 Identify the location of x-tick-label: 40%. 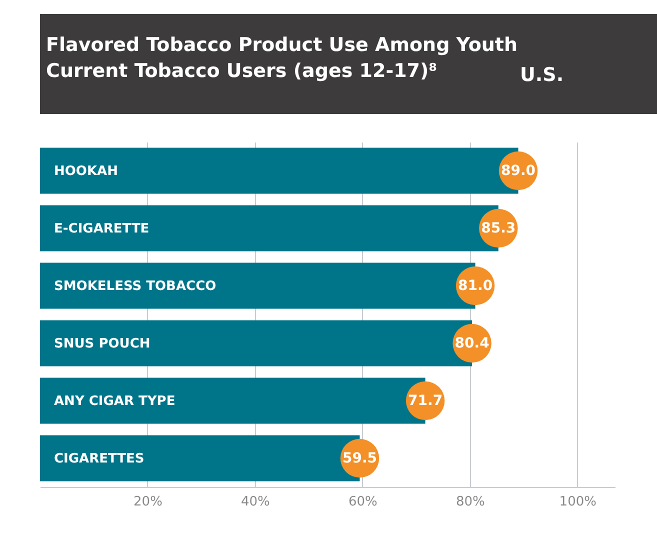
(255, 502).